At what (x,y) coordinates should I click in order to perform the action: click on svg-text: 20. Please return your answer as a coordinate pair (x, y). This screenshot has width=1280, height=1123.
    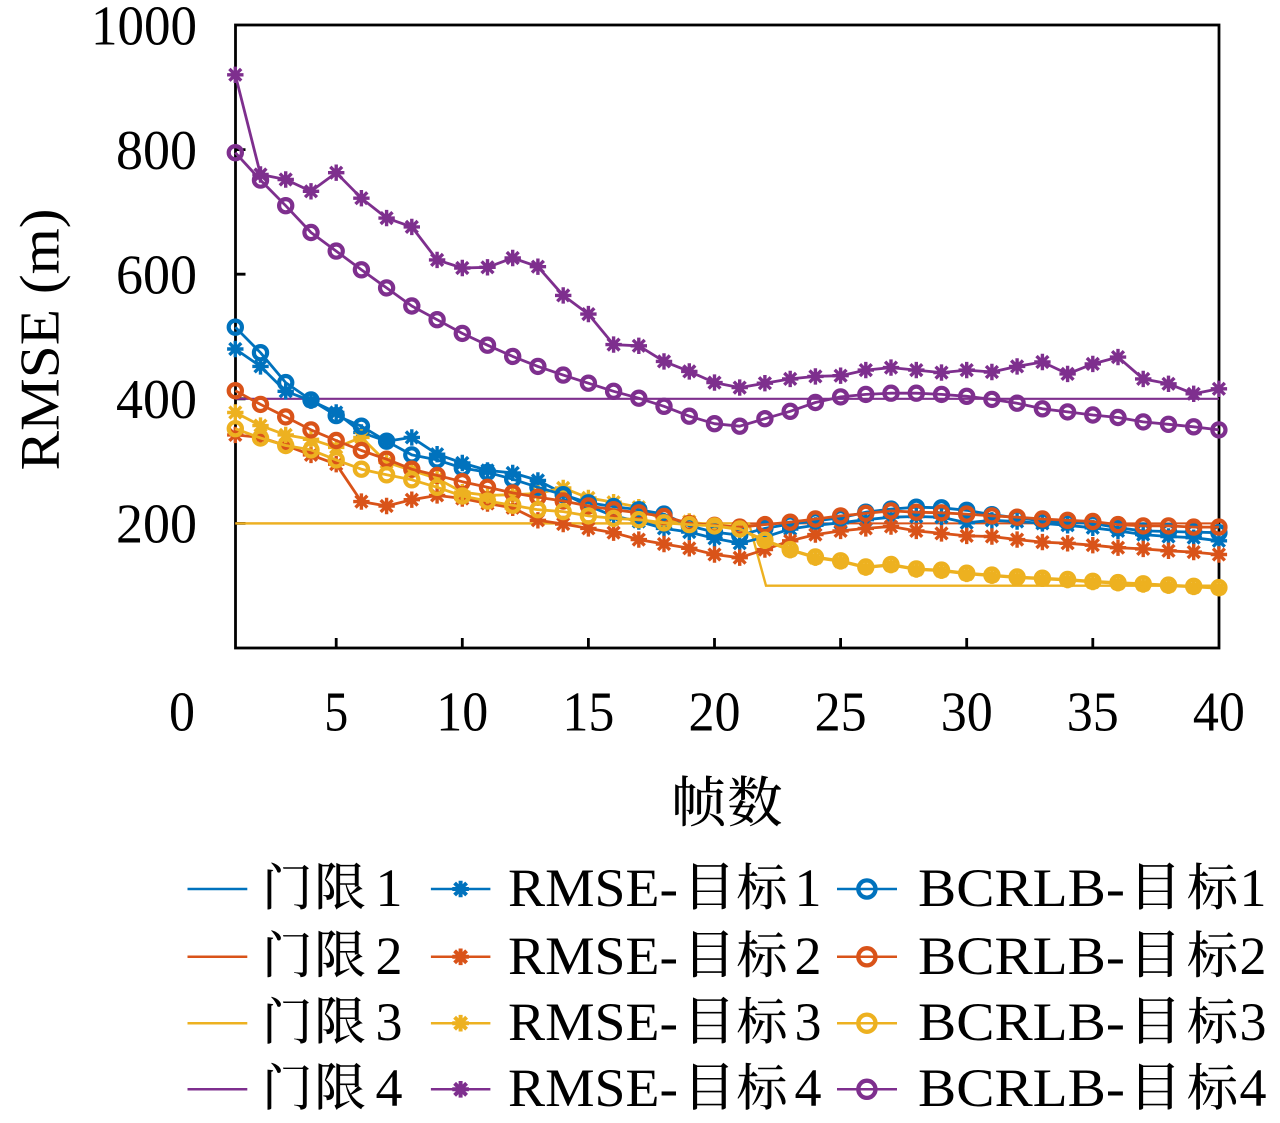
    Looking at the image, I should click on (715, 713).